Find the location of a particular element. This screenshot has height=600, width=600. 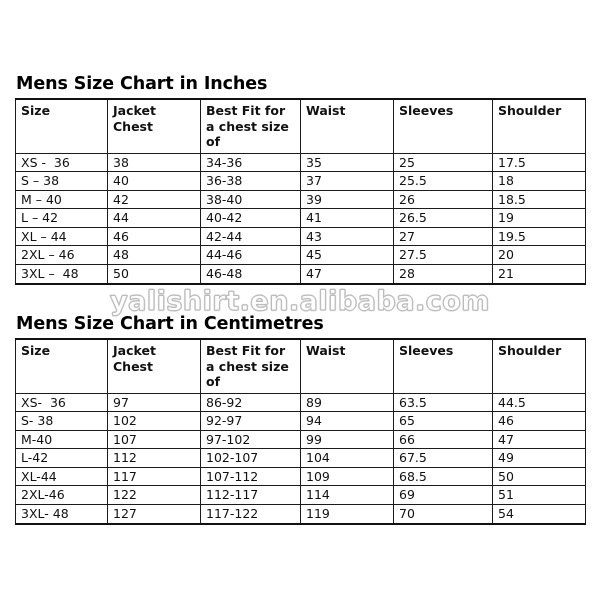

cell-size: XL-44 is located at coordinates (61, 476).